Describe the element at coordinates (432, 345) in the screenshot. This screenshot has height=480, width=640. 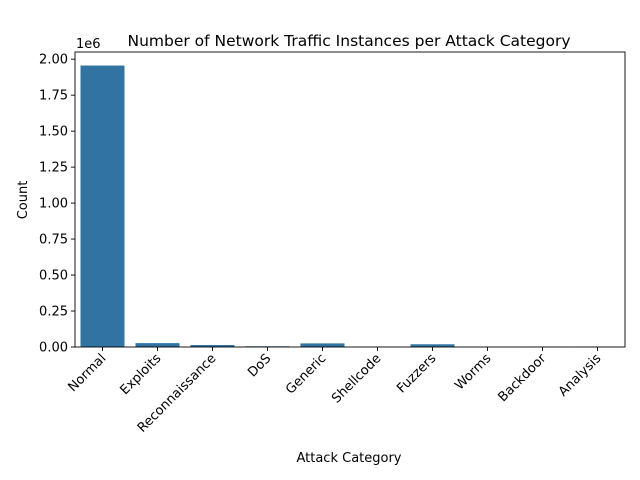
I see `bar-fuzzers` at that location.